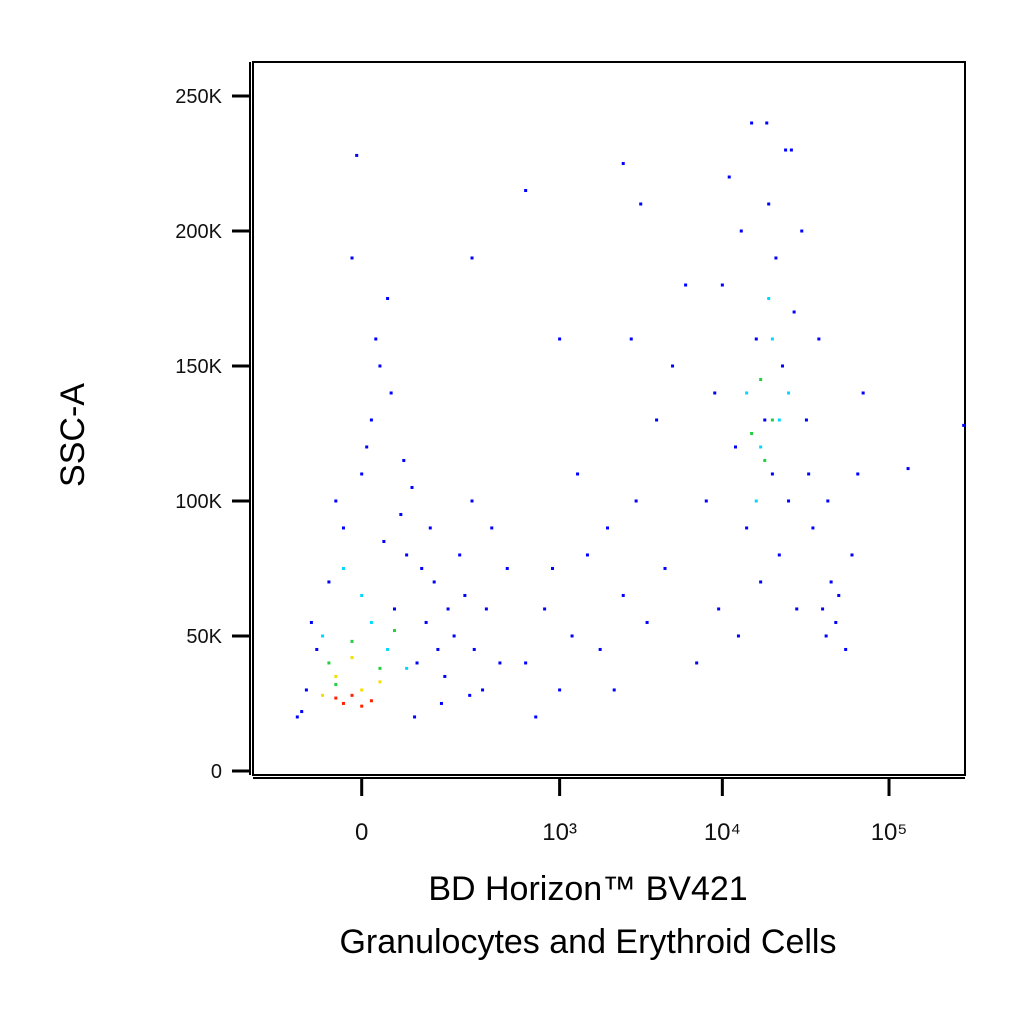  What do you see at coordinates (216, 772) in the screenshot?
I see `y-tick-label: 0` at bounding box center [216, 772].